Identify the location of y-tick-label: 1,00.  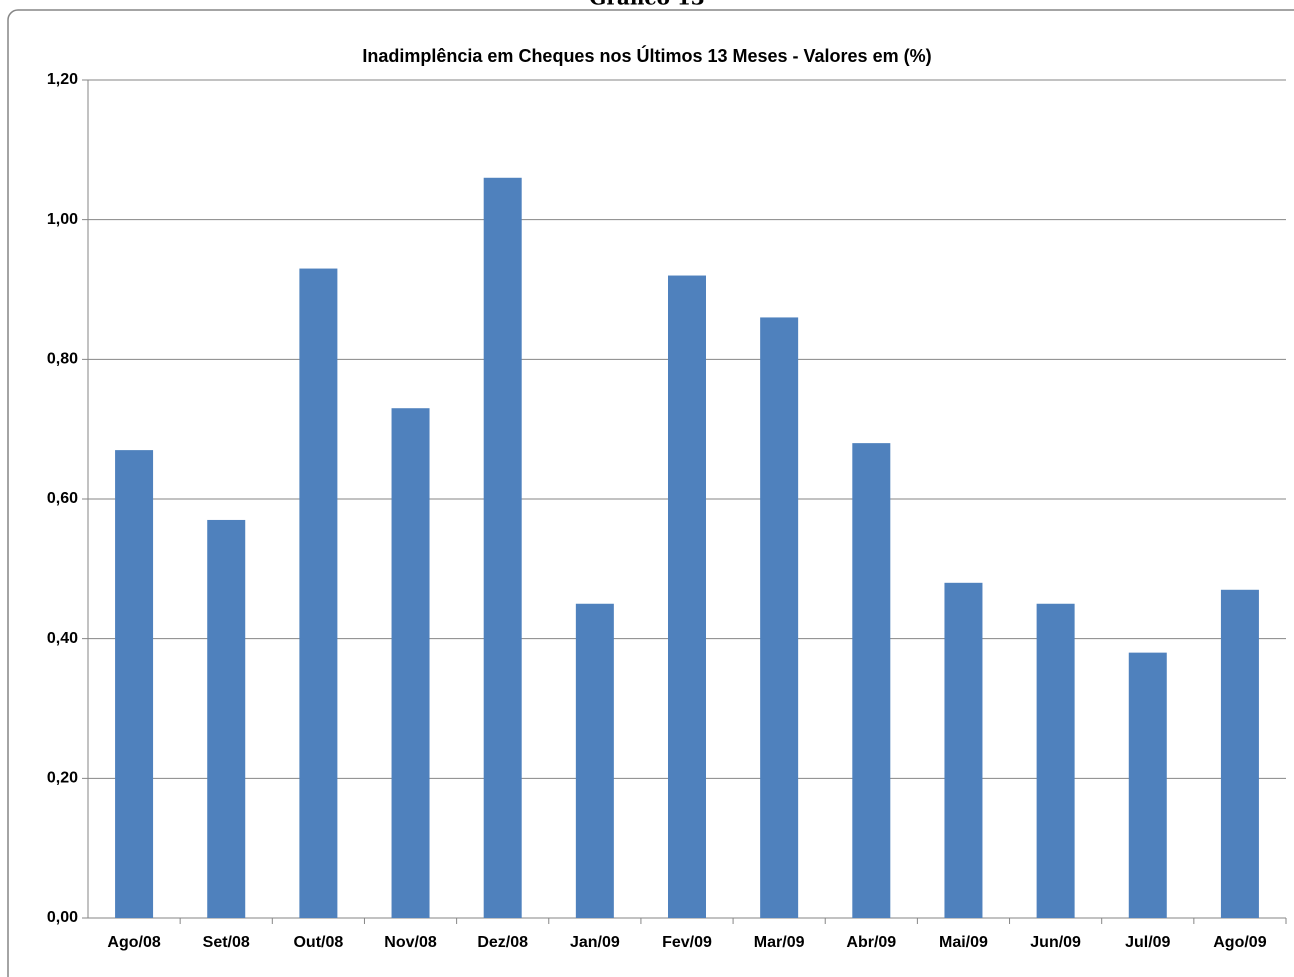
(62, 219).